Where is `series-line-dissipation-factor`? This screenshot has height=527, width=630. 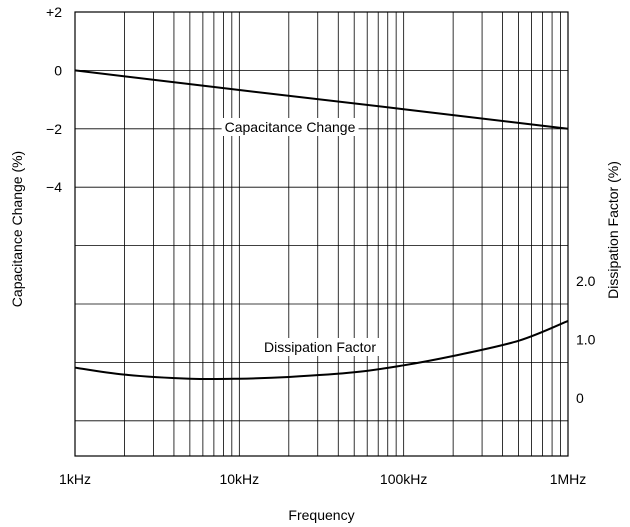 series-line-dissipation-factor is located at coordinates (321, 350).